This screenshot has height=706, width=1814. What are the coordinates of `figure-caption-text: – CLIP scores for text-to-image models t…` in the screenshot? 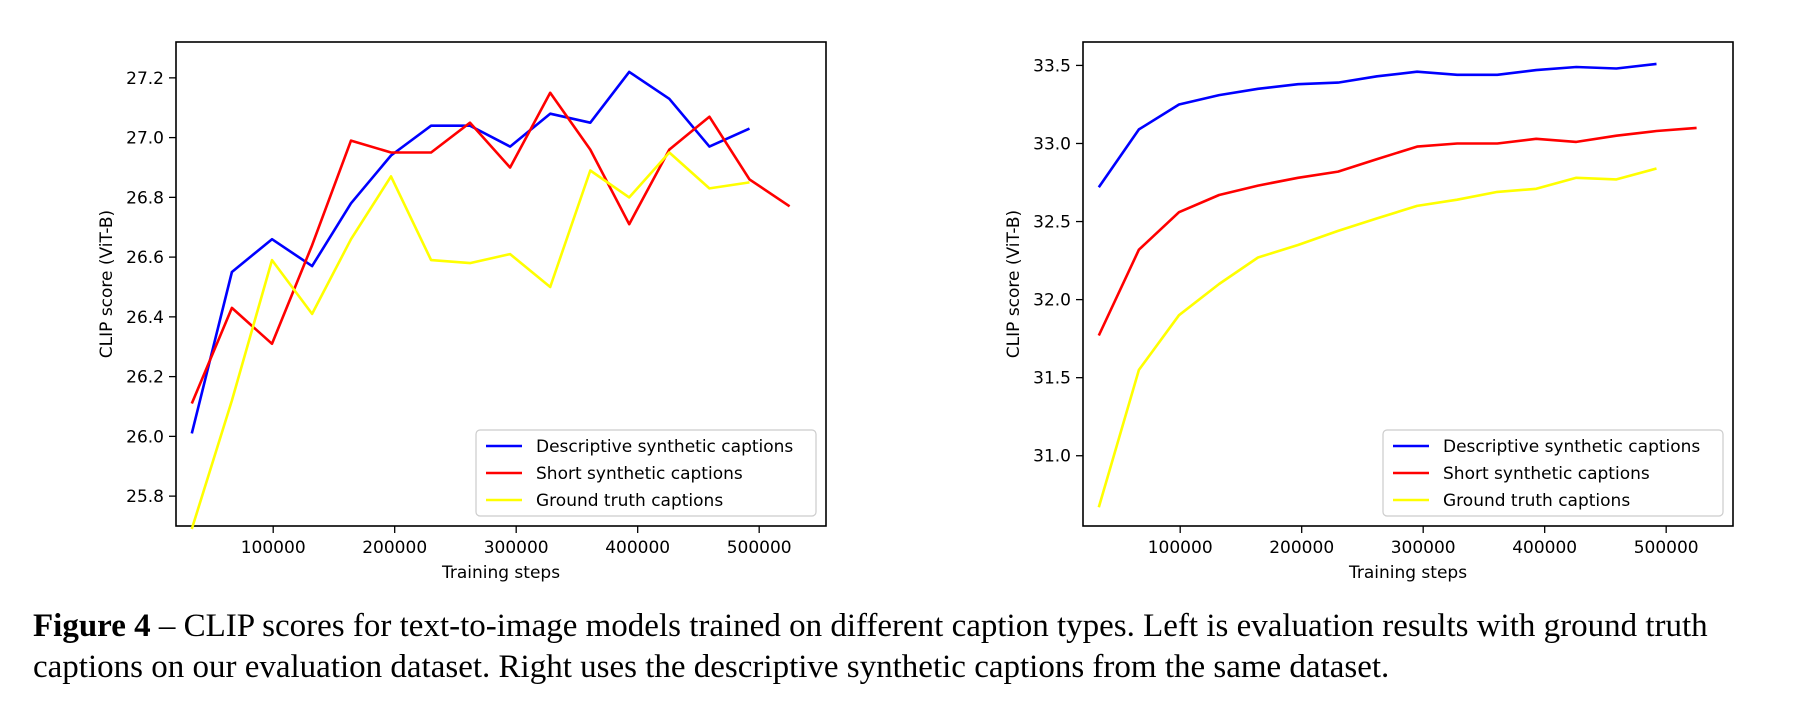 It's located at (870, 646).